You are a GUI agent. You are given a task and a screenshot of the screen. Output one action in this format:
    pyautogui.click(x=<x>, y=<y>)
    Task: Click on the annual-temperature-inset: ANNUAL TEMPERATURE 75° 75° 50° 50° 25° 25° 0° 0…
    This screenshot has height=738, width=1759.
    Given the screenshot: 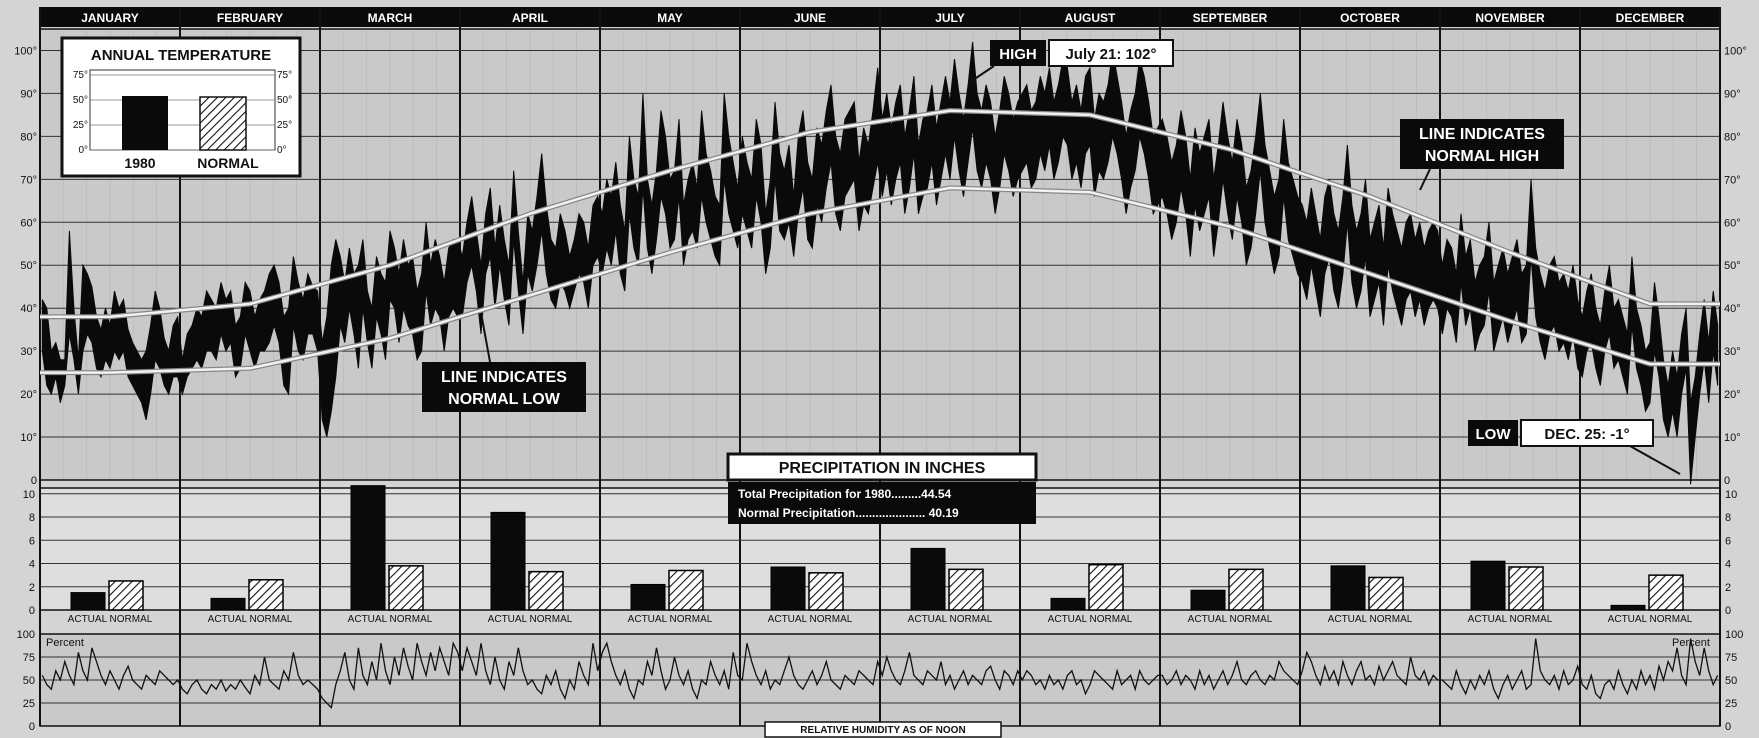 What is the action you would take?
    pyautogui.click(x=181, y=107)
    